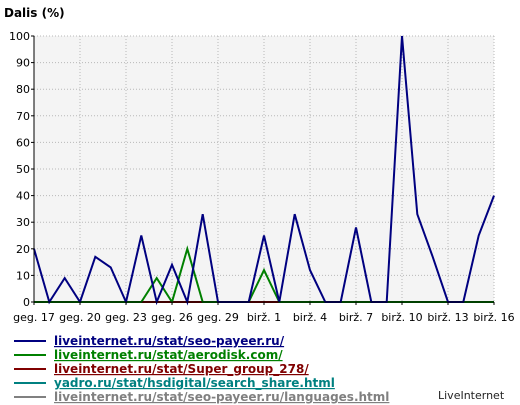 The image size is (520, 405). What do you see at coordinates (493, 317) in the screenshot?
I see `x-tick-label: birž. 16` at bounding box center [493, 317].